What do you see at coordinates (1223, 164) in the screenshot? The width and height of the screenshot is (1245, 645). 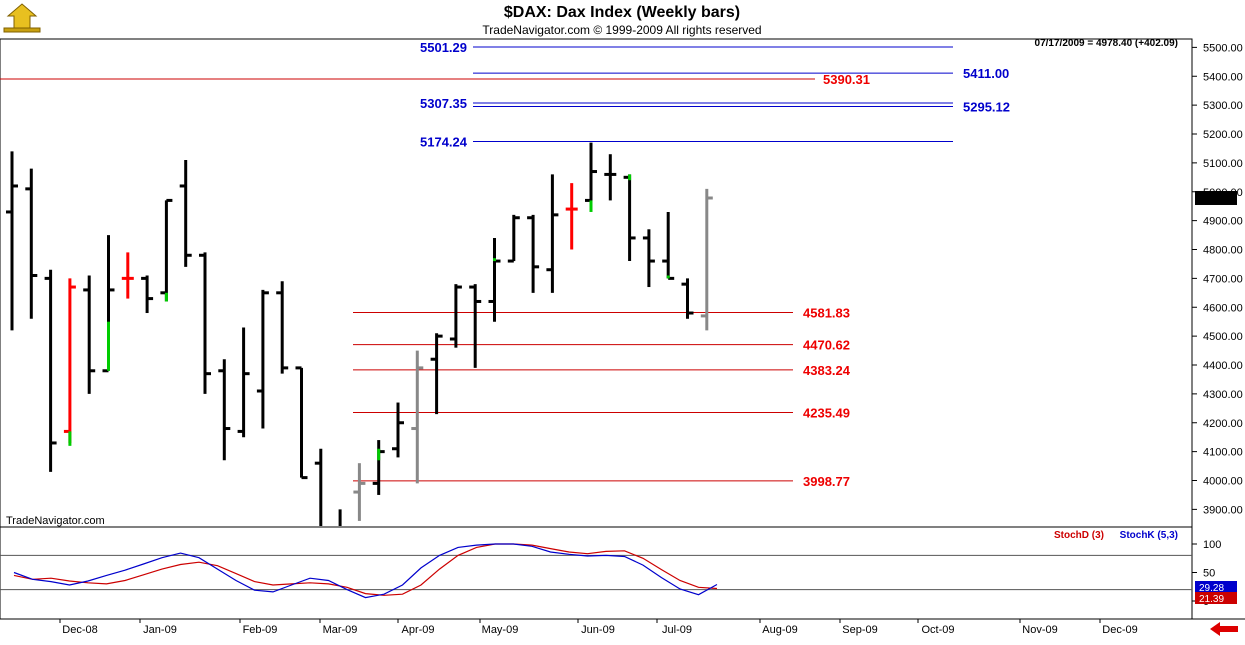 I see `price-tick-label: 5100.00` at bounding box center [1223, 164].